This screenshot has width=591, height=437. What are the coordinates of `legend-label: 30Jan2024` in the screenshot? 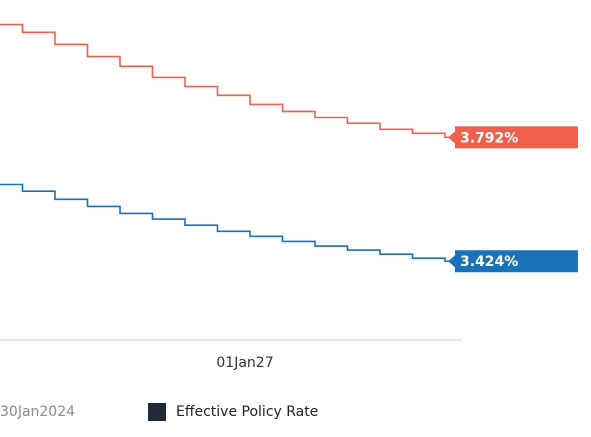 It's located at (37, 412).